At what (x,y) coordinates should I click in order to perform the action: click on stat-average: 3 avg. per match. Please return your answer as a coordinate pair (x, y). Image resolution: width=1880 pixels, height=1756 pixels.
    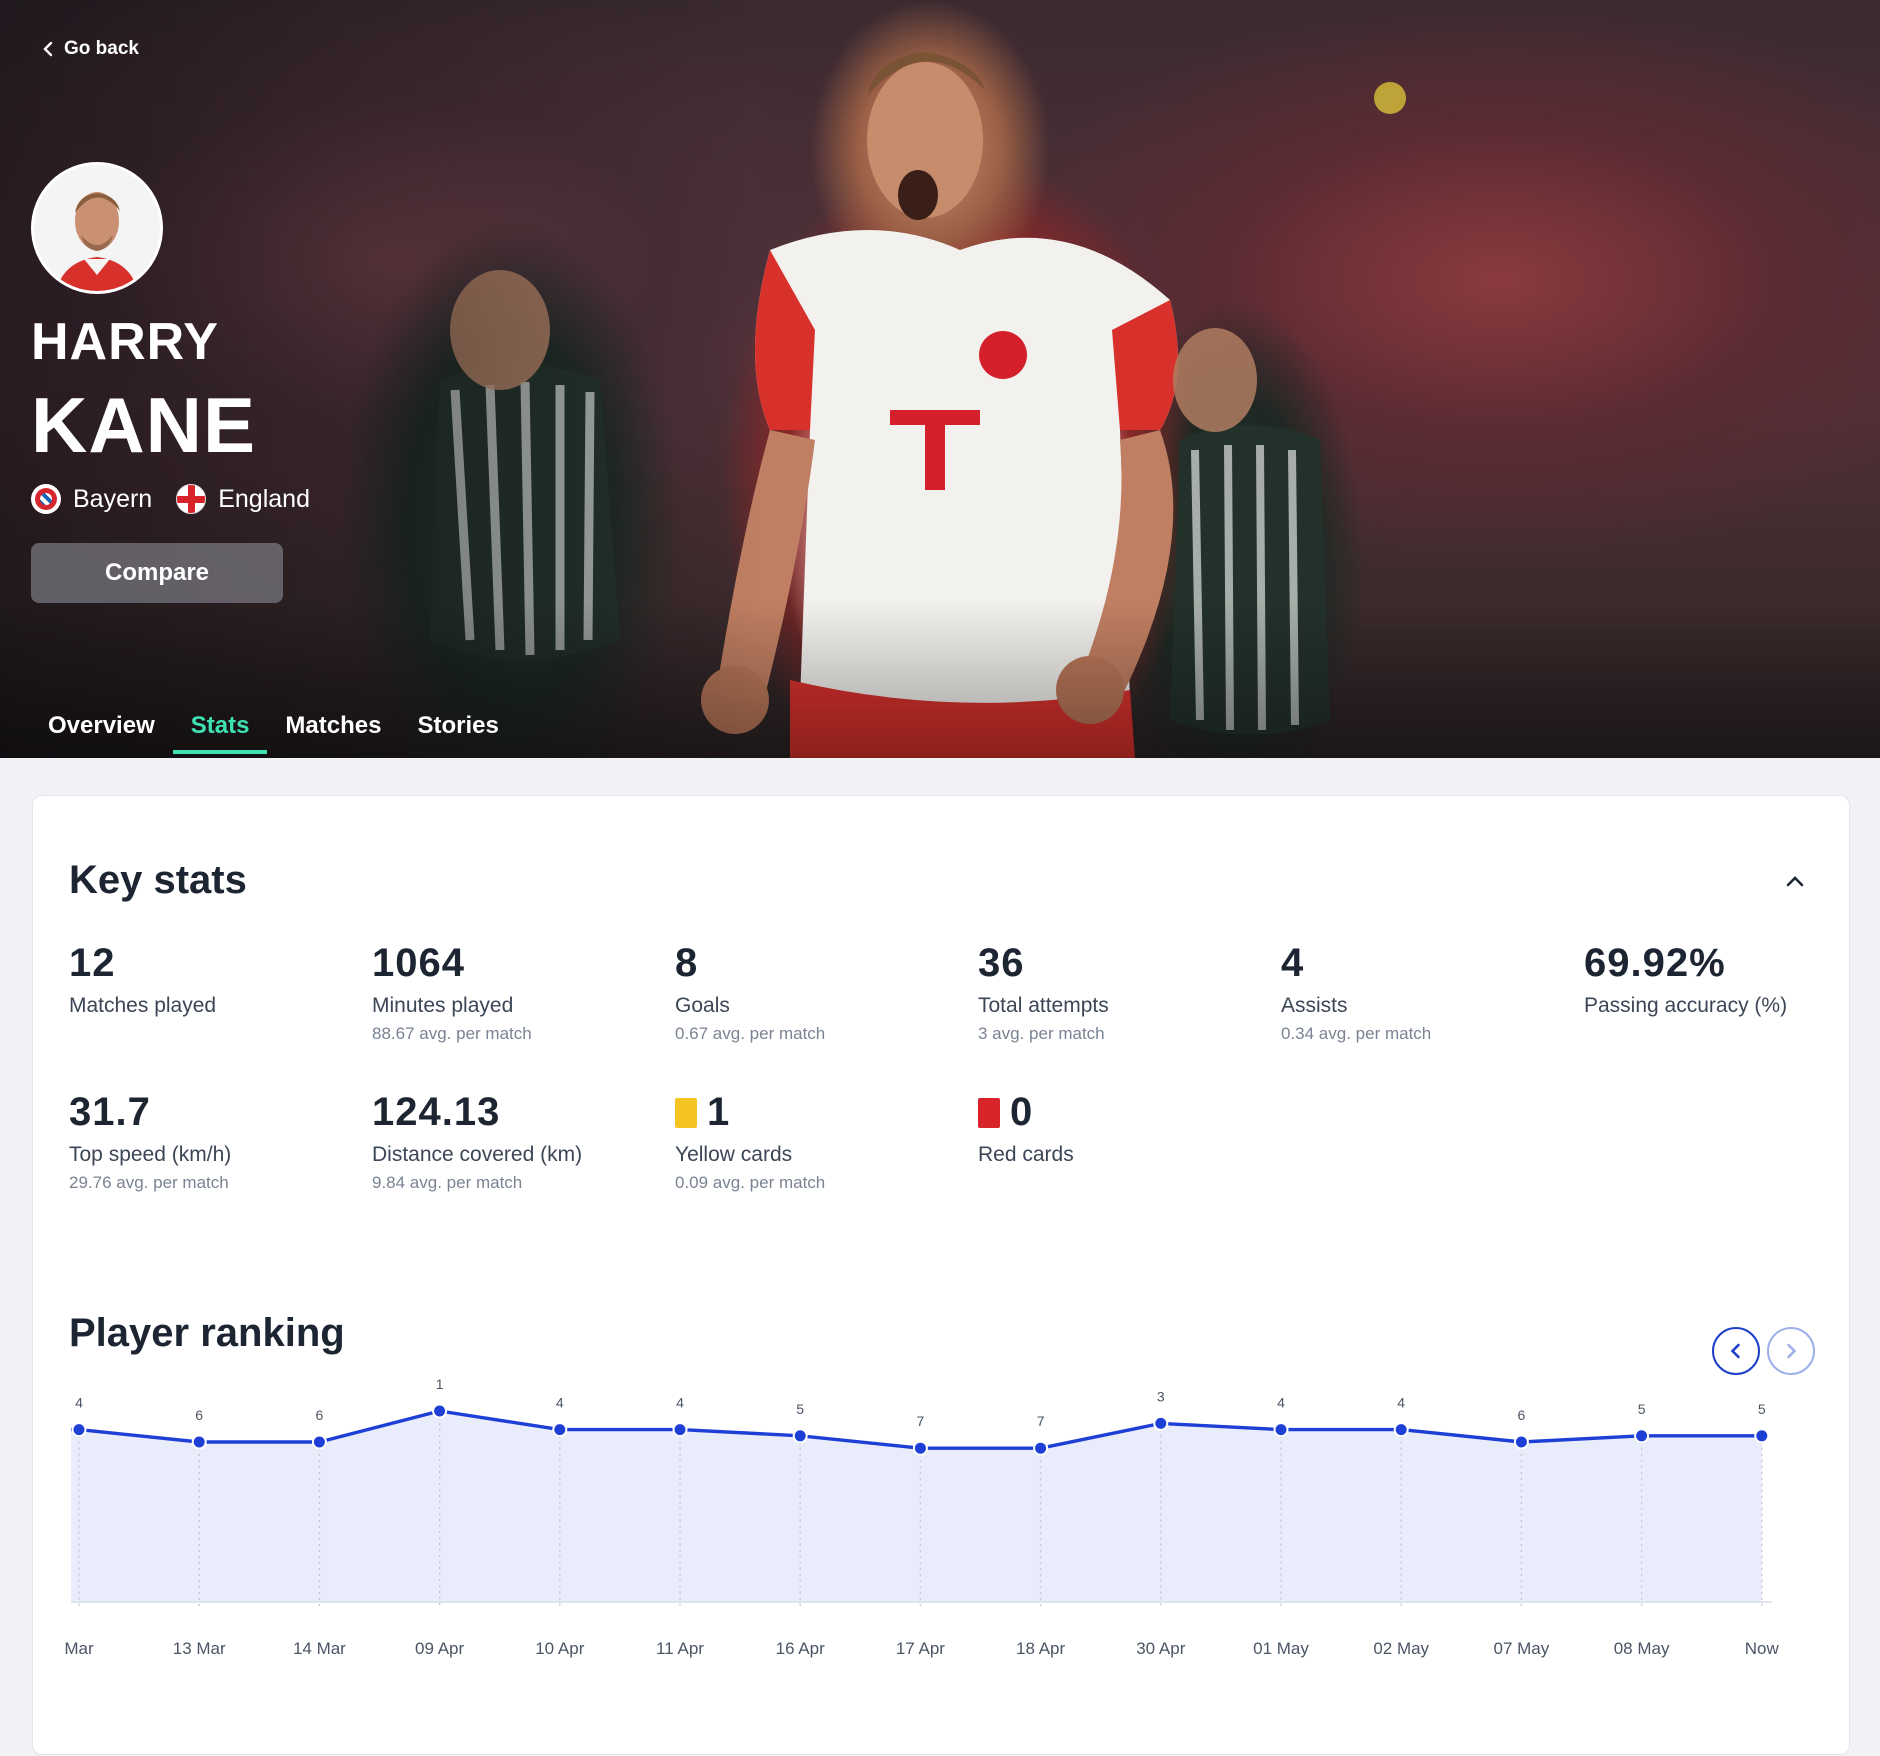
    Looking at the image, I should click on (1041, 1033).